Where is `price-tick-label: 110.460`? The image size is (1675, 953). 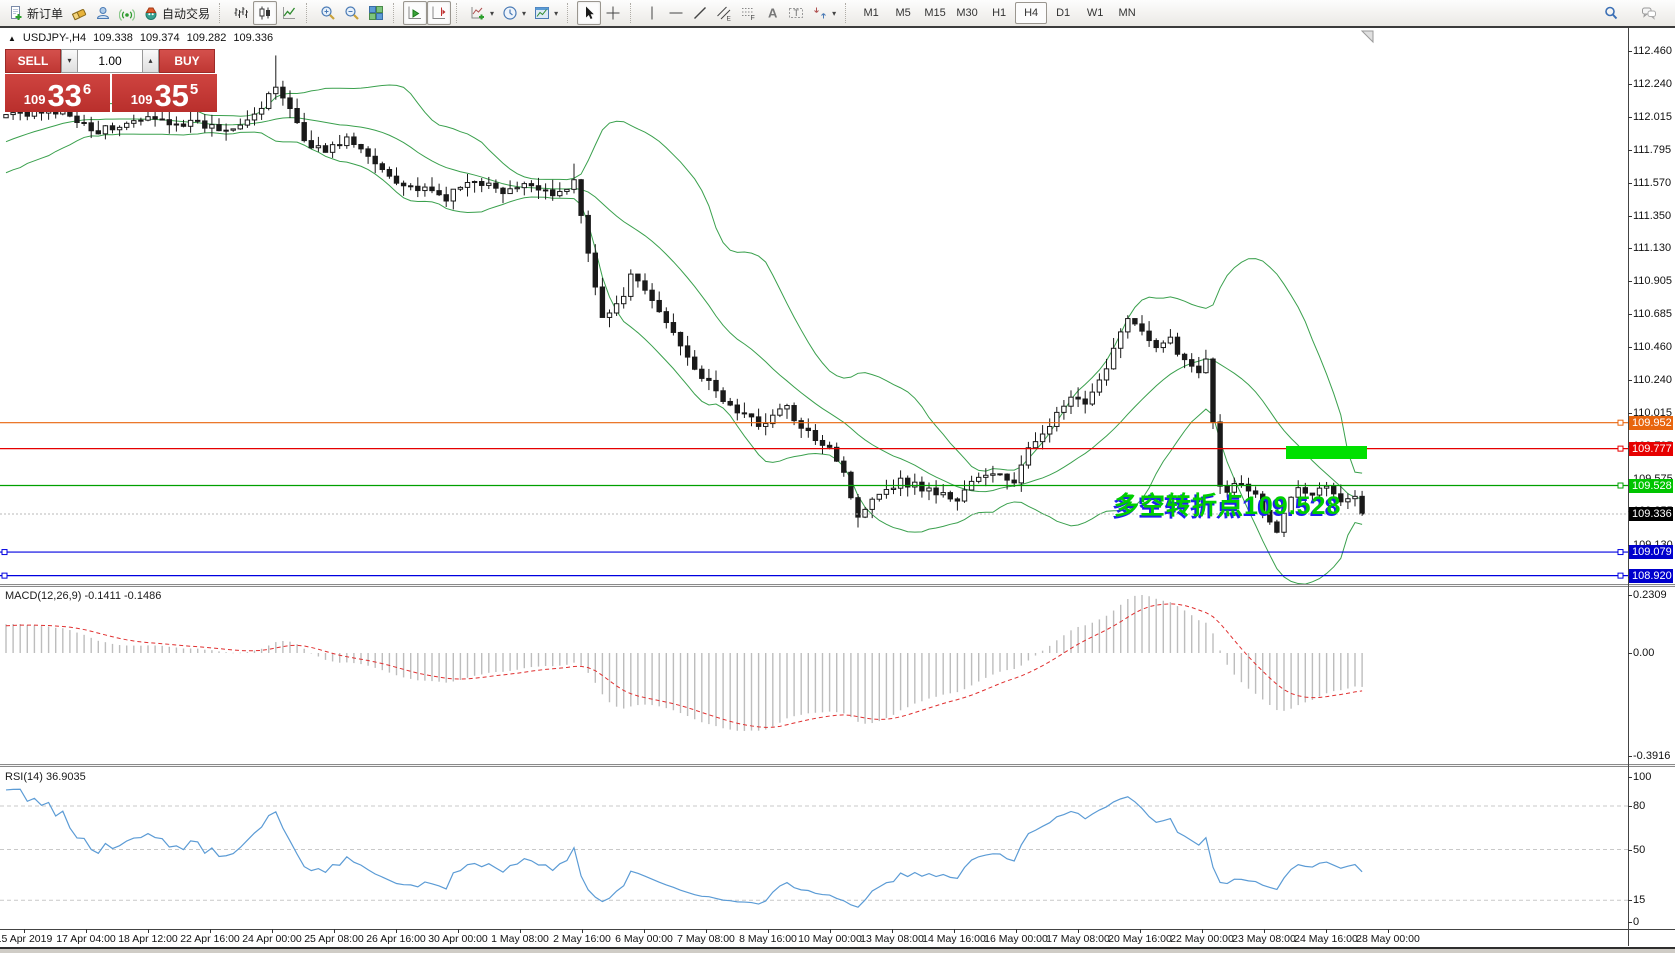
price-tick-label: 110.460 is located at coordinates (1652, 347).